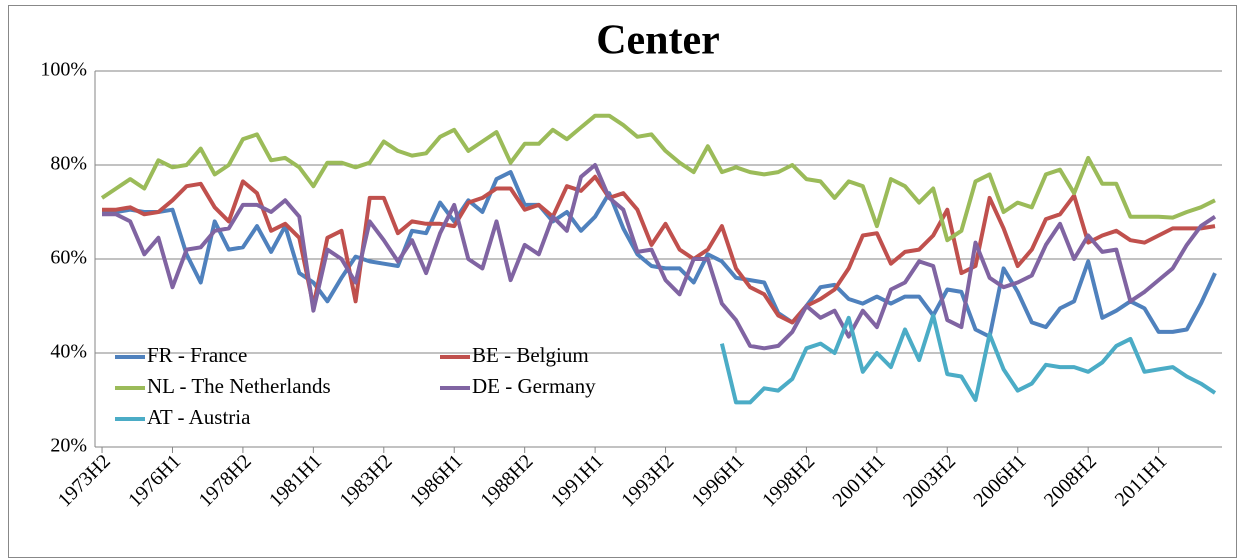  What do you see at coordinates (68, 258) in the screenshot?
I see `y-tick-label: 60%` at bounding box center [68, 258].